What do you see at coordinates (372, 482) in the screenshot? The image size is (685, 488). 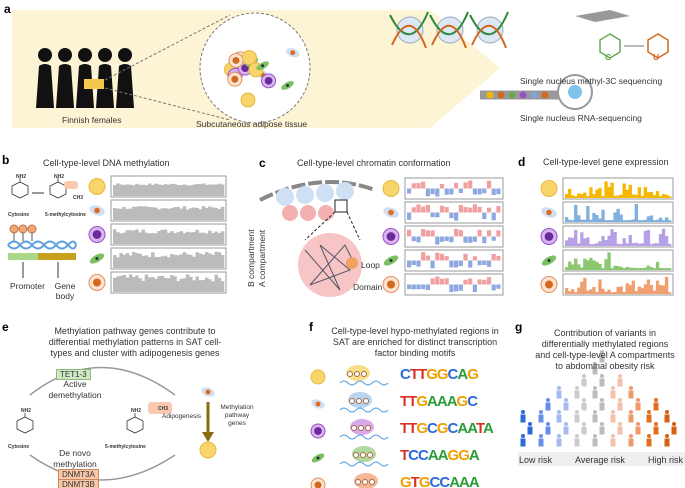 I see `methyl-site` at bounding box center [372, 482].